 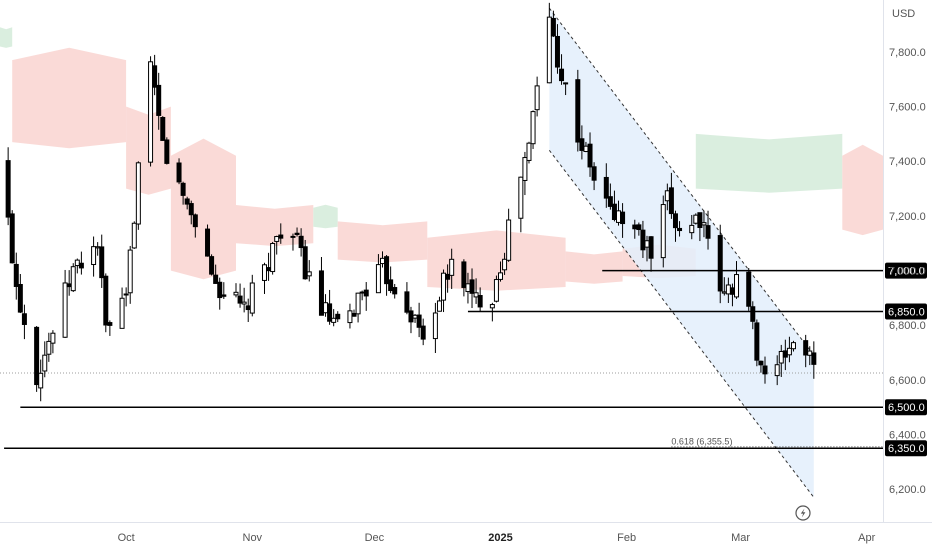 What do you see at coordinates (803, 513) in the screenshot?
I see `lightning-icon` at bounding box center [803, 513].